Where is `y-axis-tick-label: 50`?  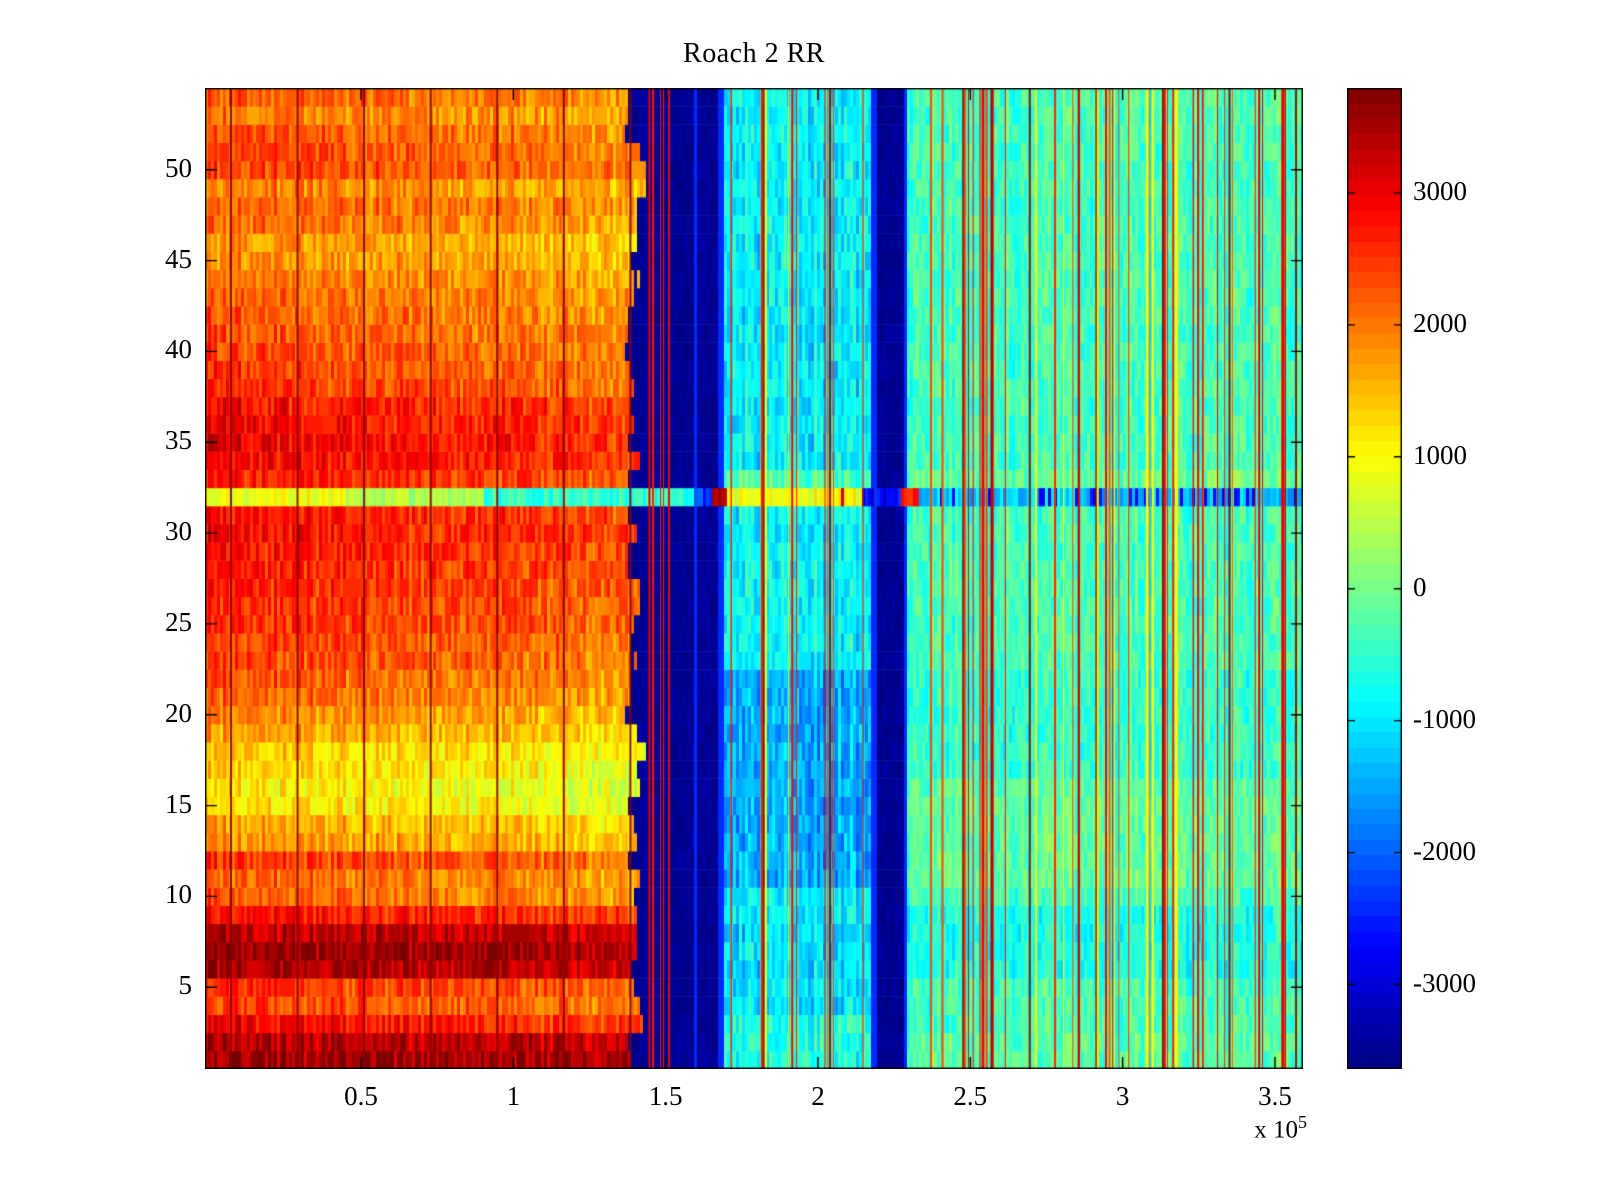
y-axis-tick-label: 50 is located at coordinates (178, 167).